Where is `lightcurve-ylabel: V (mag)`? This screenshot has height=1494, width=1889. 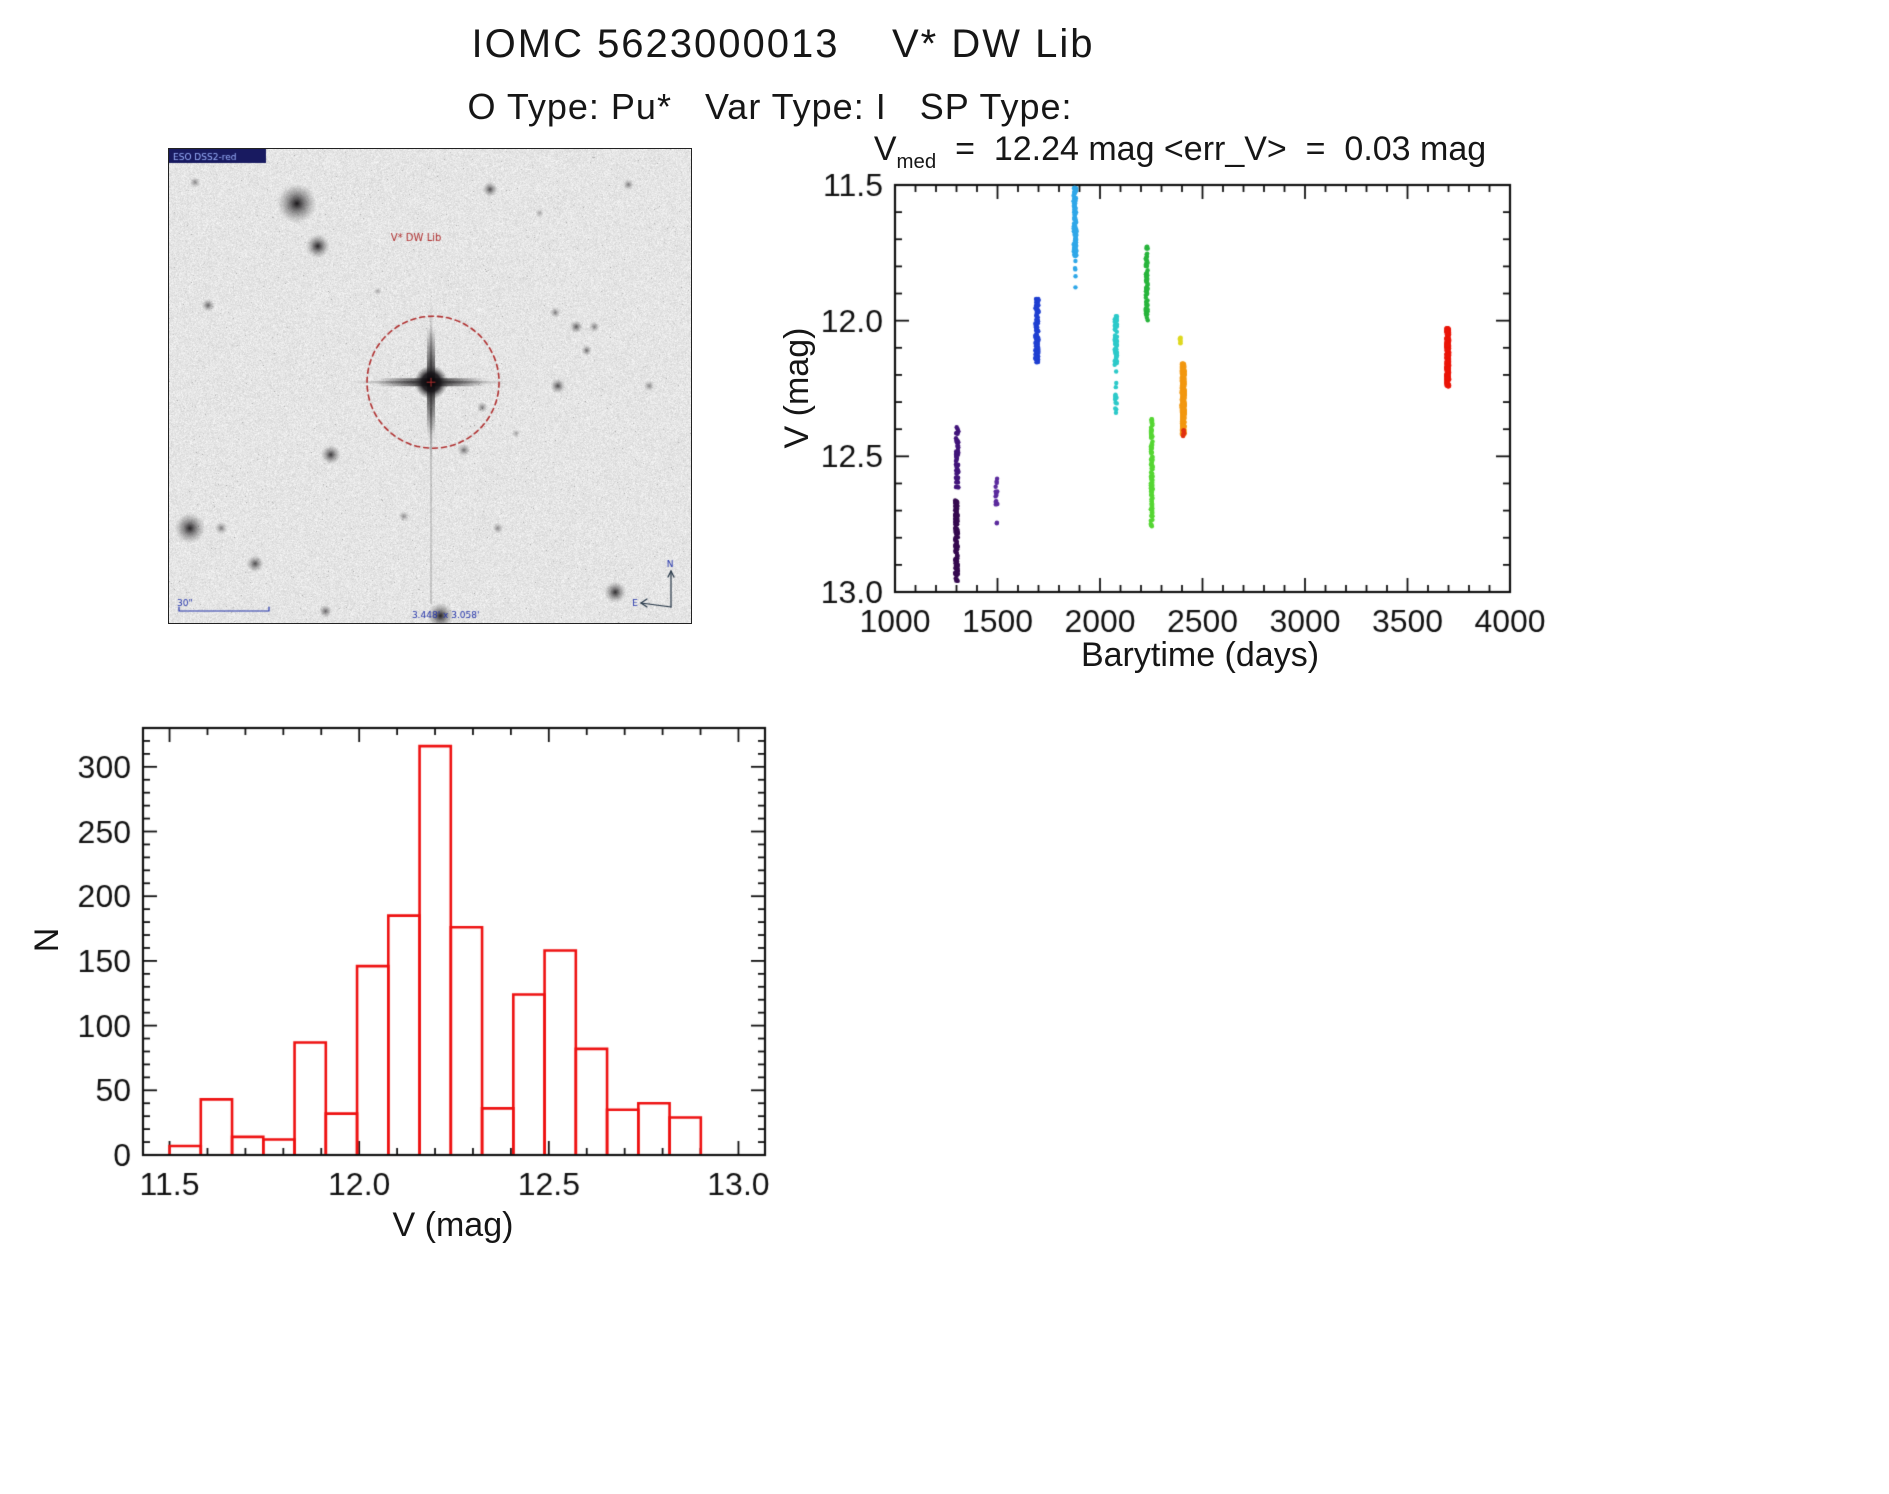
lightcurve-ylabel: V (mag) is located at coordinates (796, 388).